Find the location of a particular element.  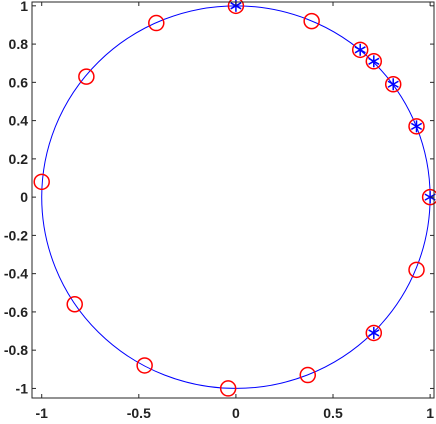

y-tick-label: -0.2 is located at coordinates (16, 235).